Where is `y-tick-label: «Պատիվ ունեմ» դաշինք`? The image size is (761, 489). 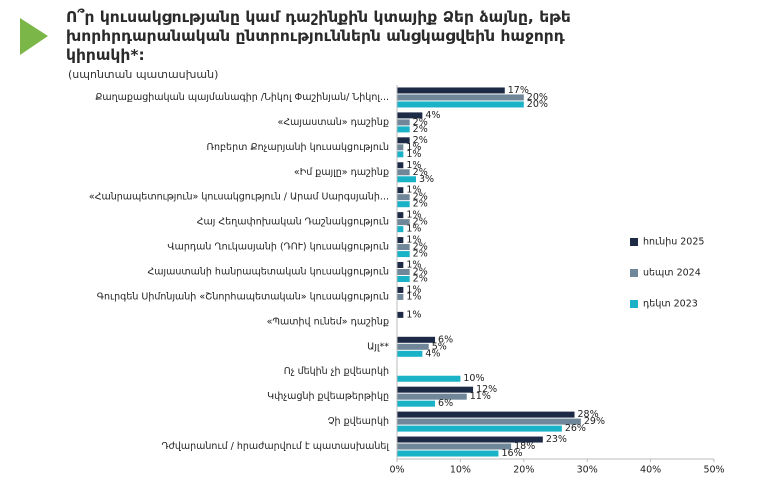
y-tick-label: «Պատիվ ունեմ» դաշինք is located at coordinates (328, 321).